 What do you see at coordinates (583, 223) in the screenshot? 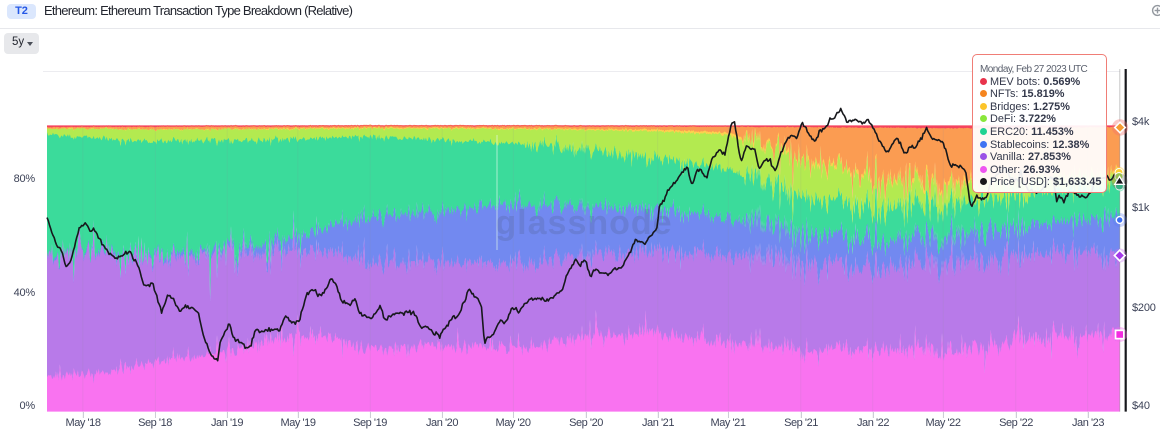
I see `svg-text: glassnode` at bounding box center [583, 223].